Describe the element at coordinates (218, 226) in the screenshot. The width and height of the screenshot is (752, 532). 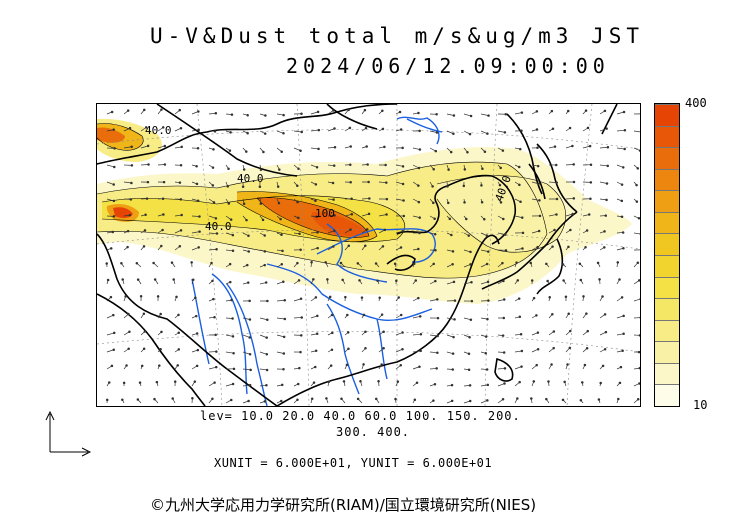
I see `contour-label: 40.0` at that location.